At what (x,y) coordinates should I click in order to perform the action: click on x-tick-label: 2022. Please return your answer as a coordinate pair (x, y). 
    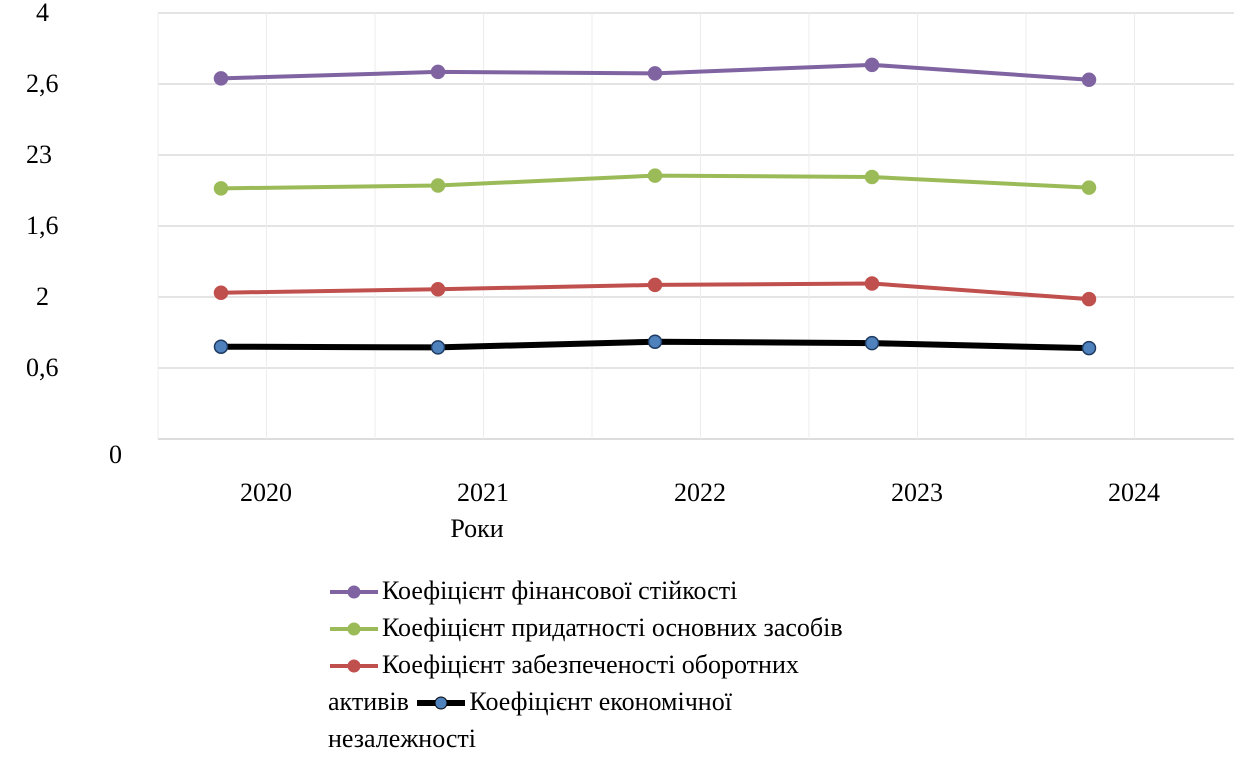
    Looking at the image, I should click on (700, 492).